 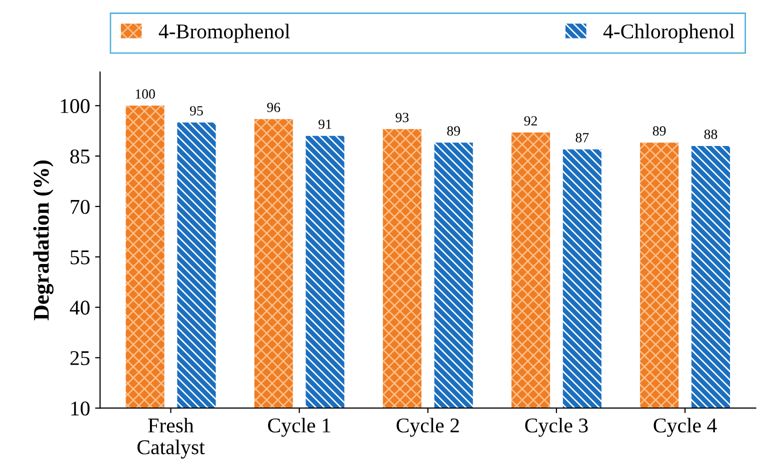 I want to click on legend-label: 4-Chlorophenol, so click(x=668, y=33).